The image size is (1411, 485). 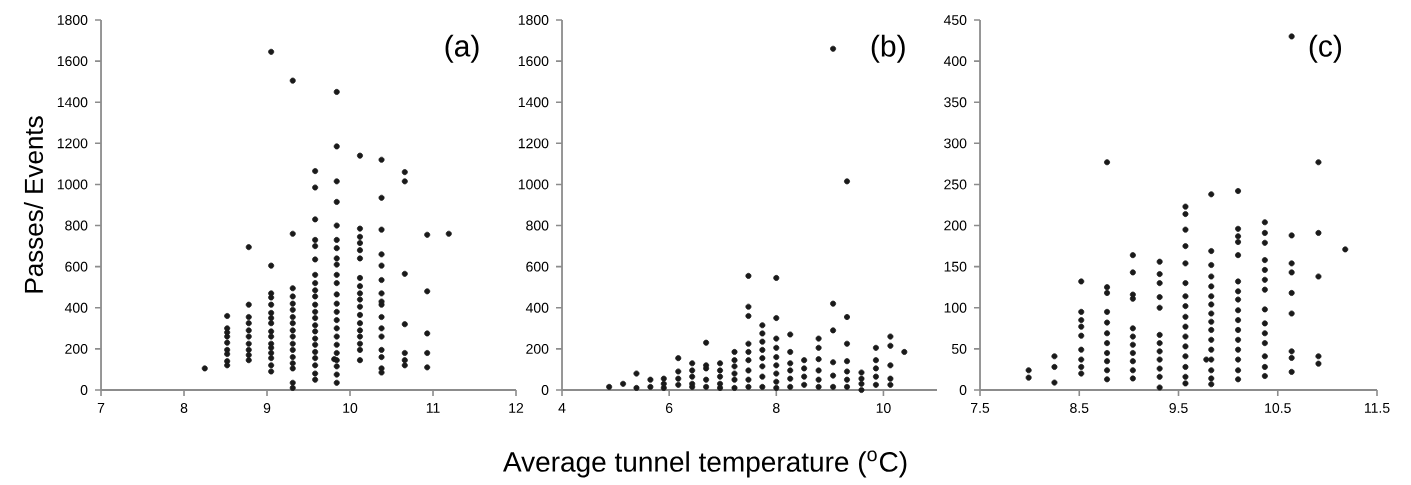 What do you see at coordinates (433, 408) in the screenshot?
I see `x-tick-label: 11` at bounding box center [433, 408].